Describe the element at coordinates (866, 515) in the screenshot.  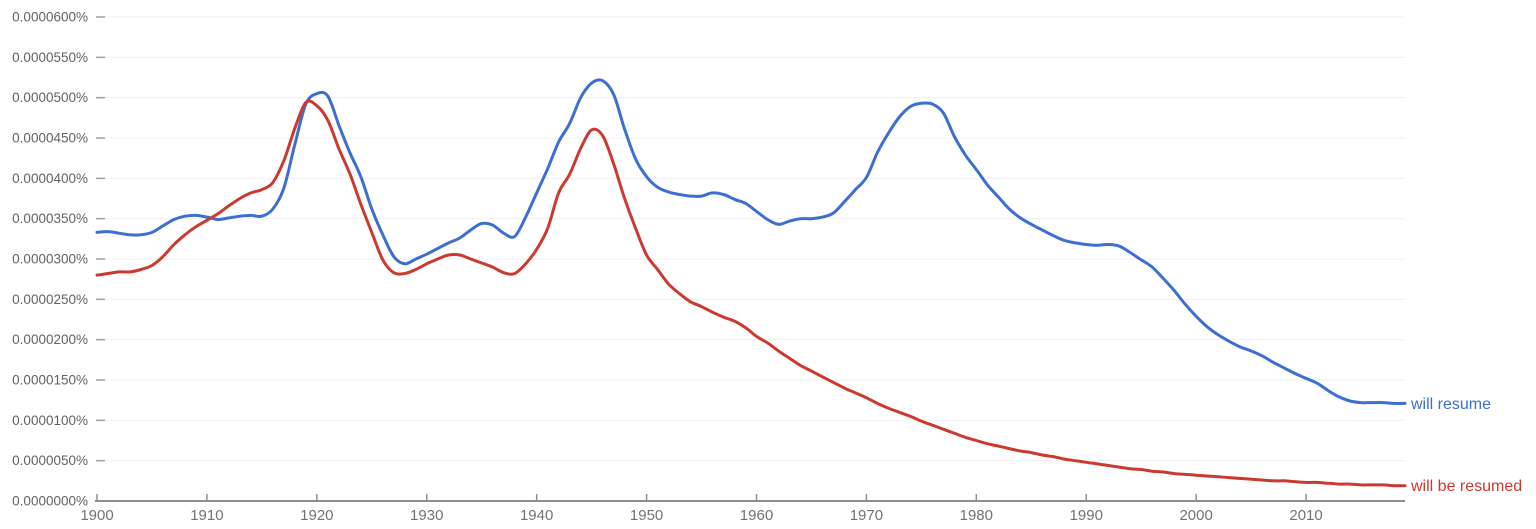
I see `x-axis-tick-label: 1970` at that location.